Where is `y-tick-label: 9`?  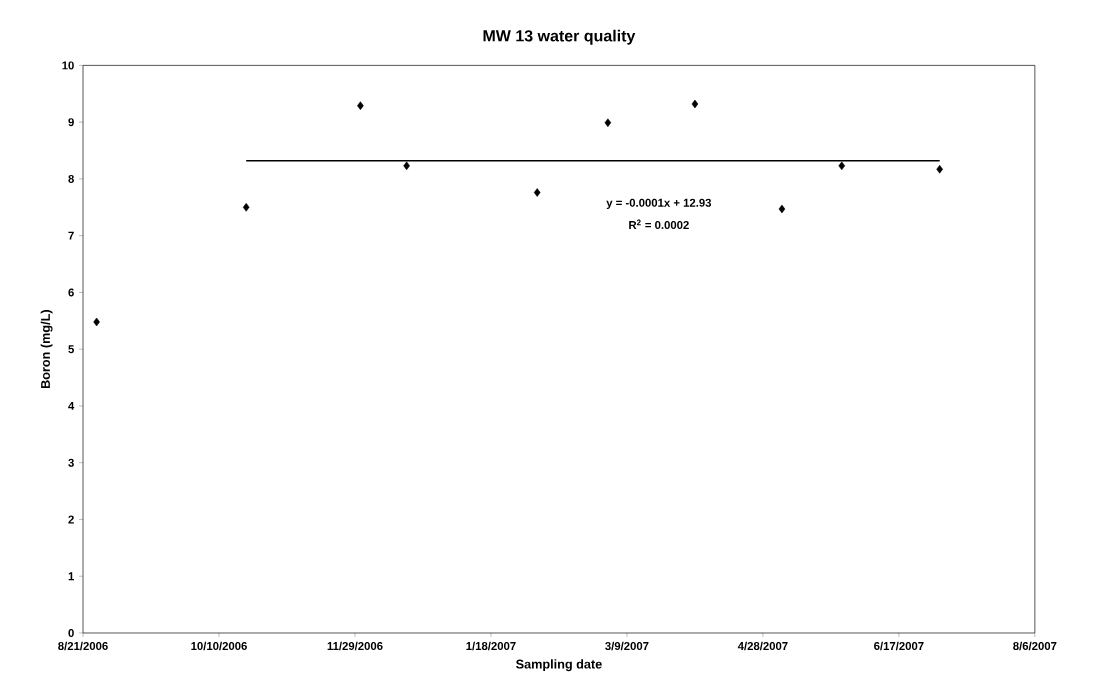
y-tick-label: 9 is located at coordinates (71, 122).